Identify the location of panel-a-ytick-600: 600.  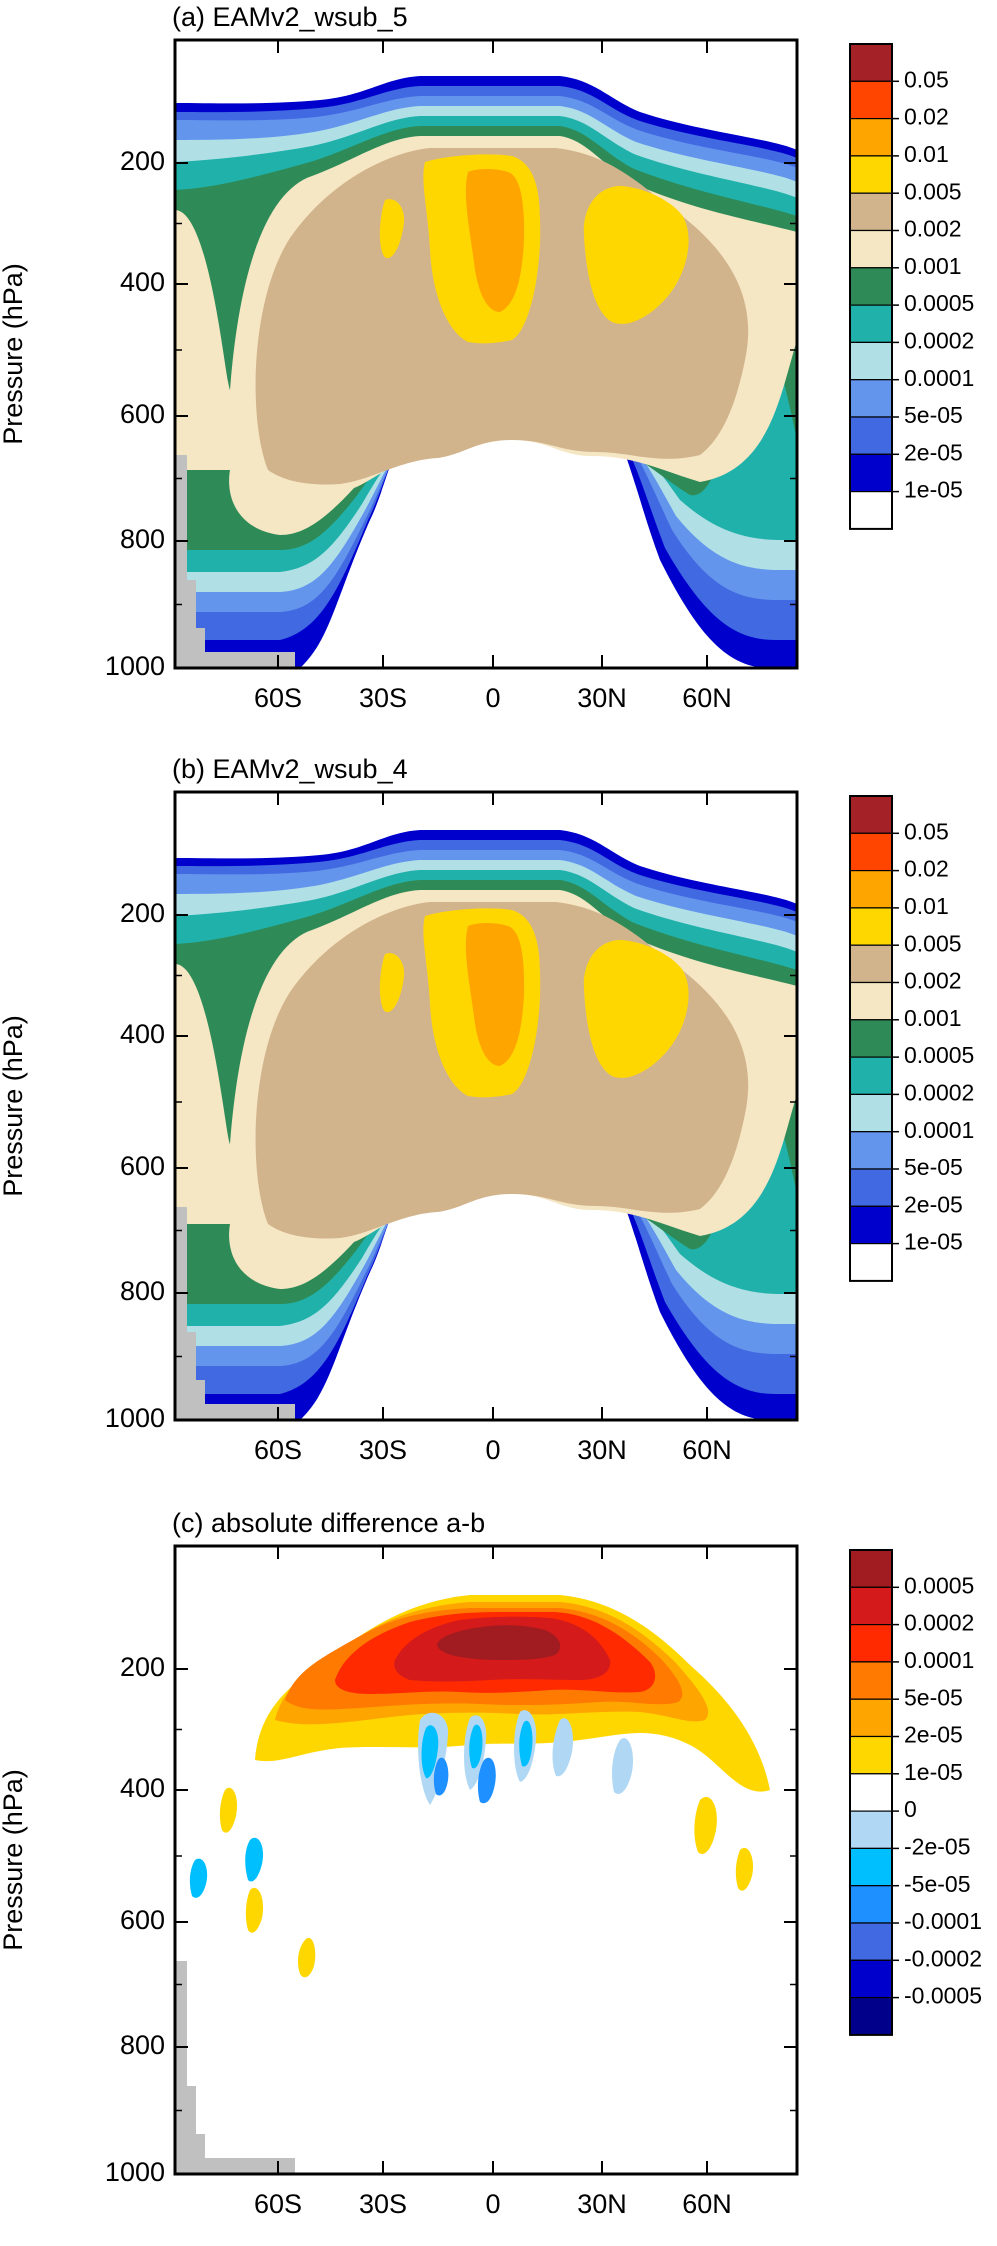
(142, 414).